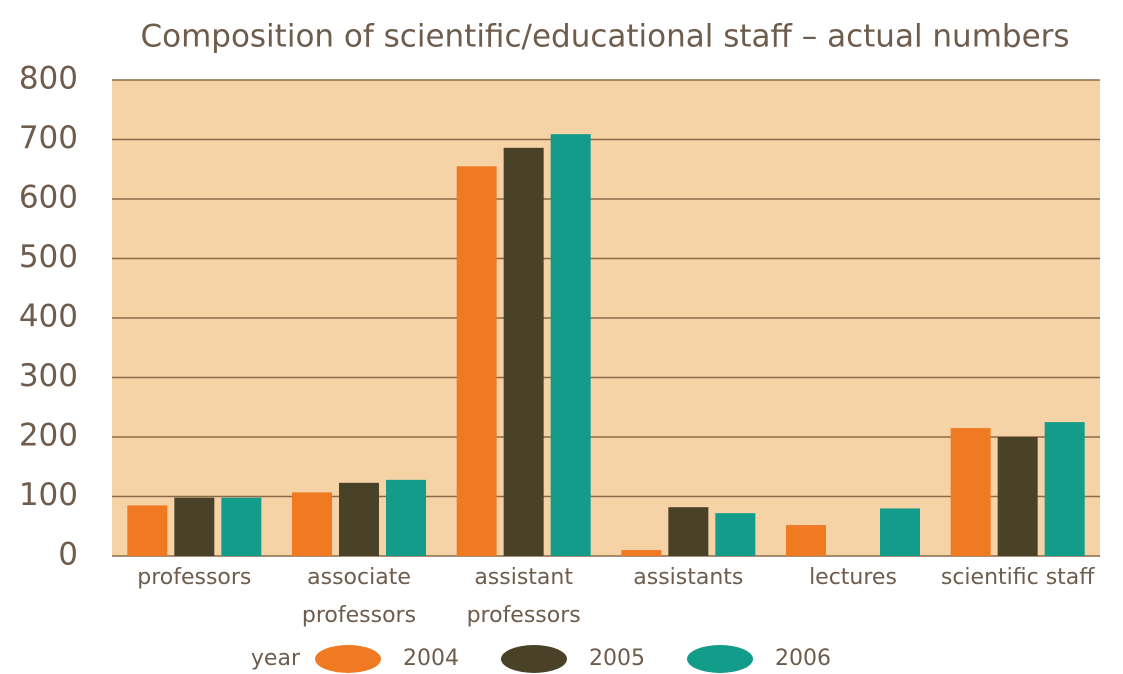 The width and height of the screenshot is (1123, 674). What do you see at coordinates (48, 376) in the screenshot?
I see `y-tick-label: 300` at bounding box center [48, 376].